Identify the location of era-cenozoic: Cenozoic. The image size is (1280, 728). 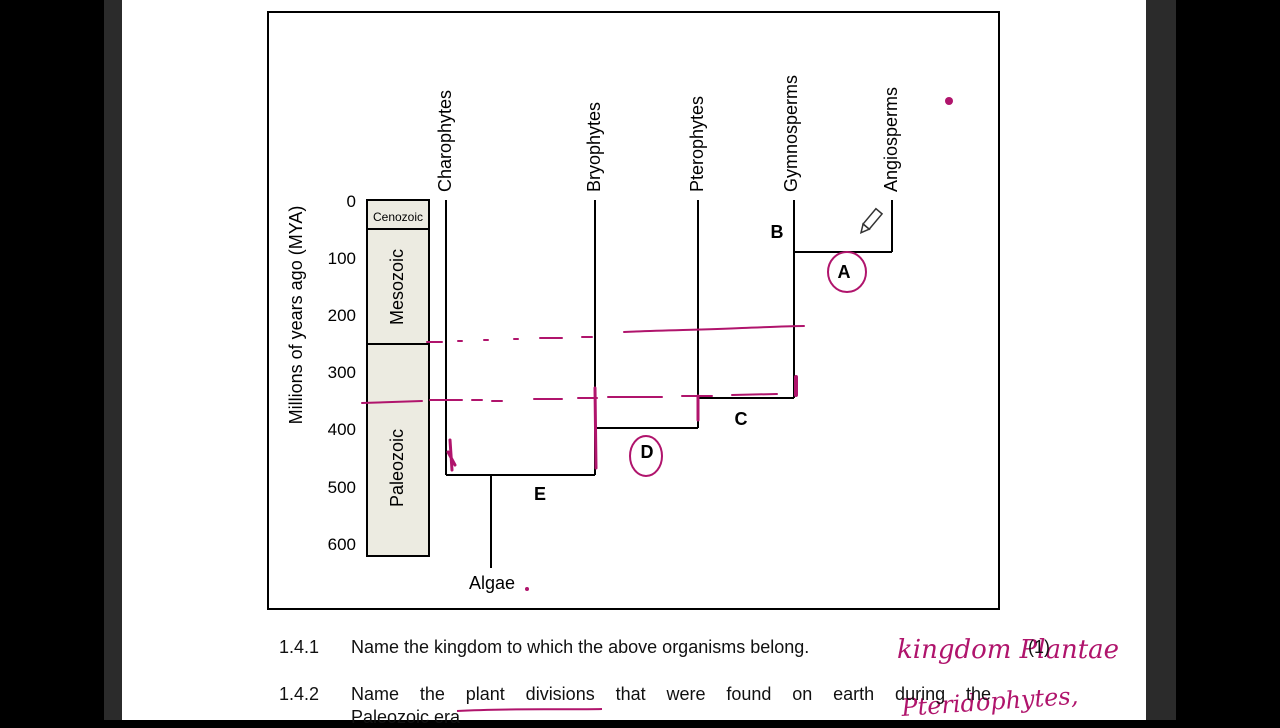
(398, 217).